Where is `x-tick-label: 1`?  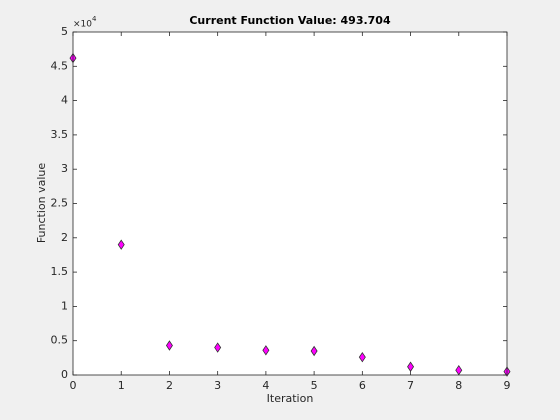
x-tick-label: 1 is located at coordinates (121, 385).